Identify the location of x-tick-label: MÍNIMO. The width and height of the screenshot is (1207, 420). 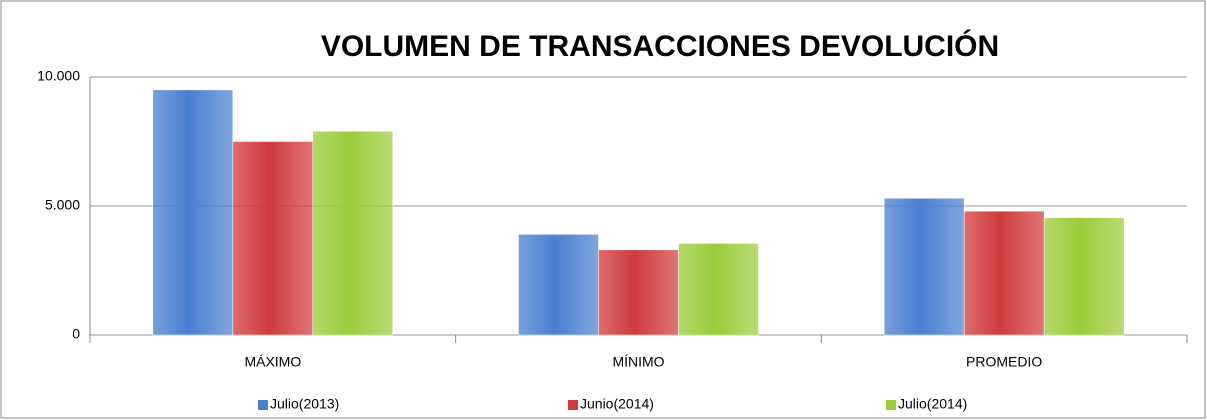
(638, 362).